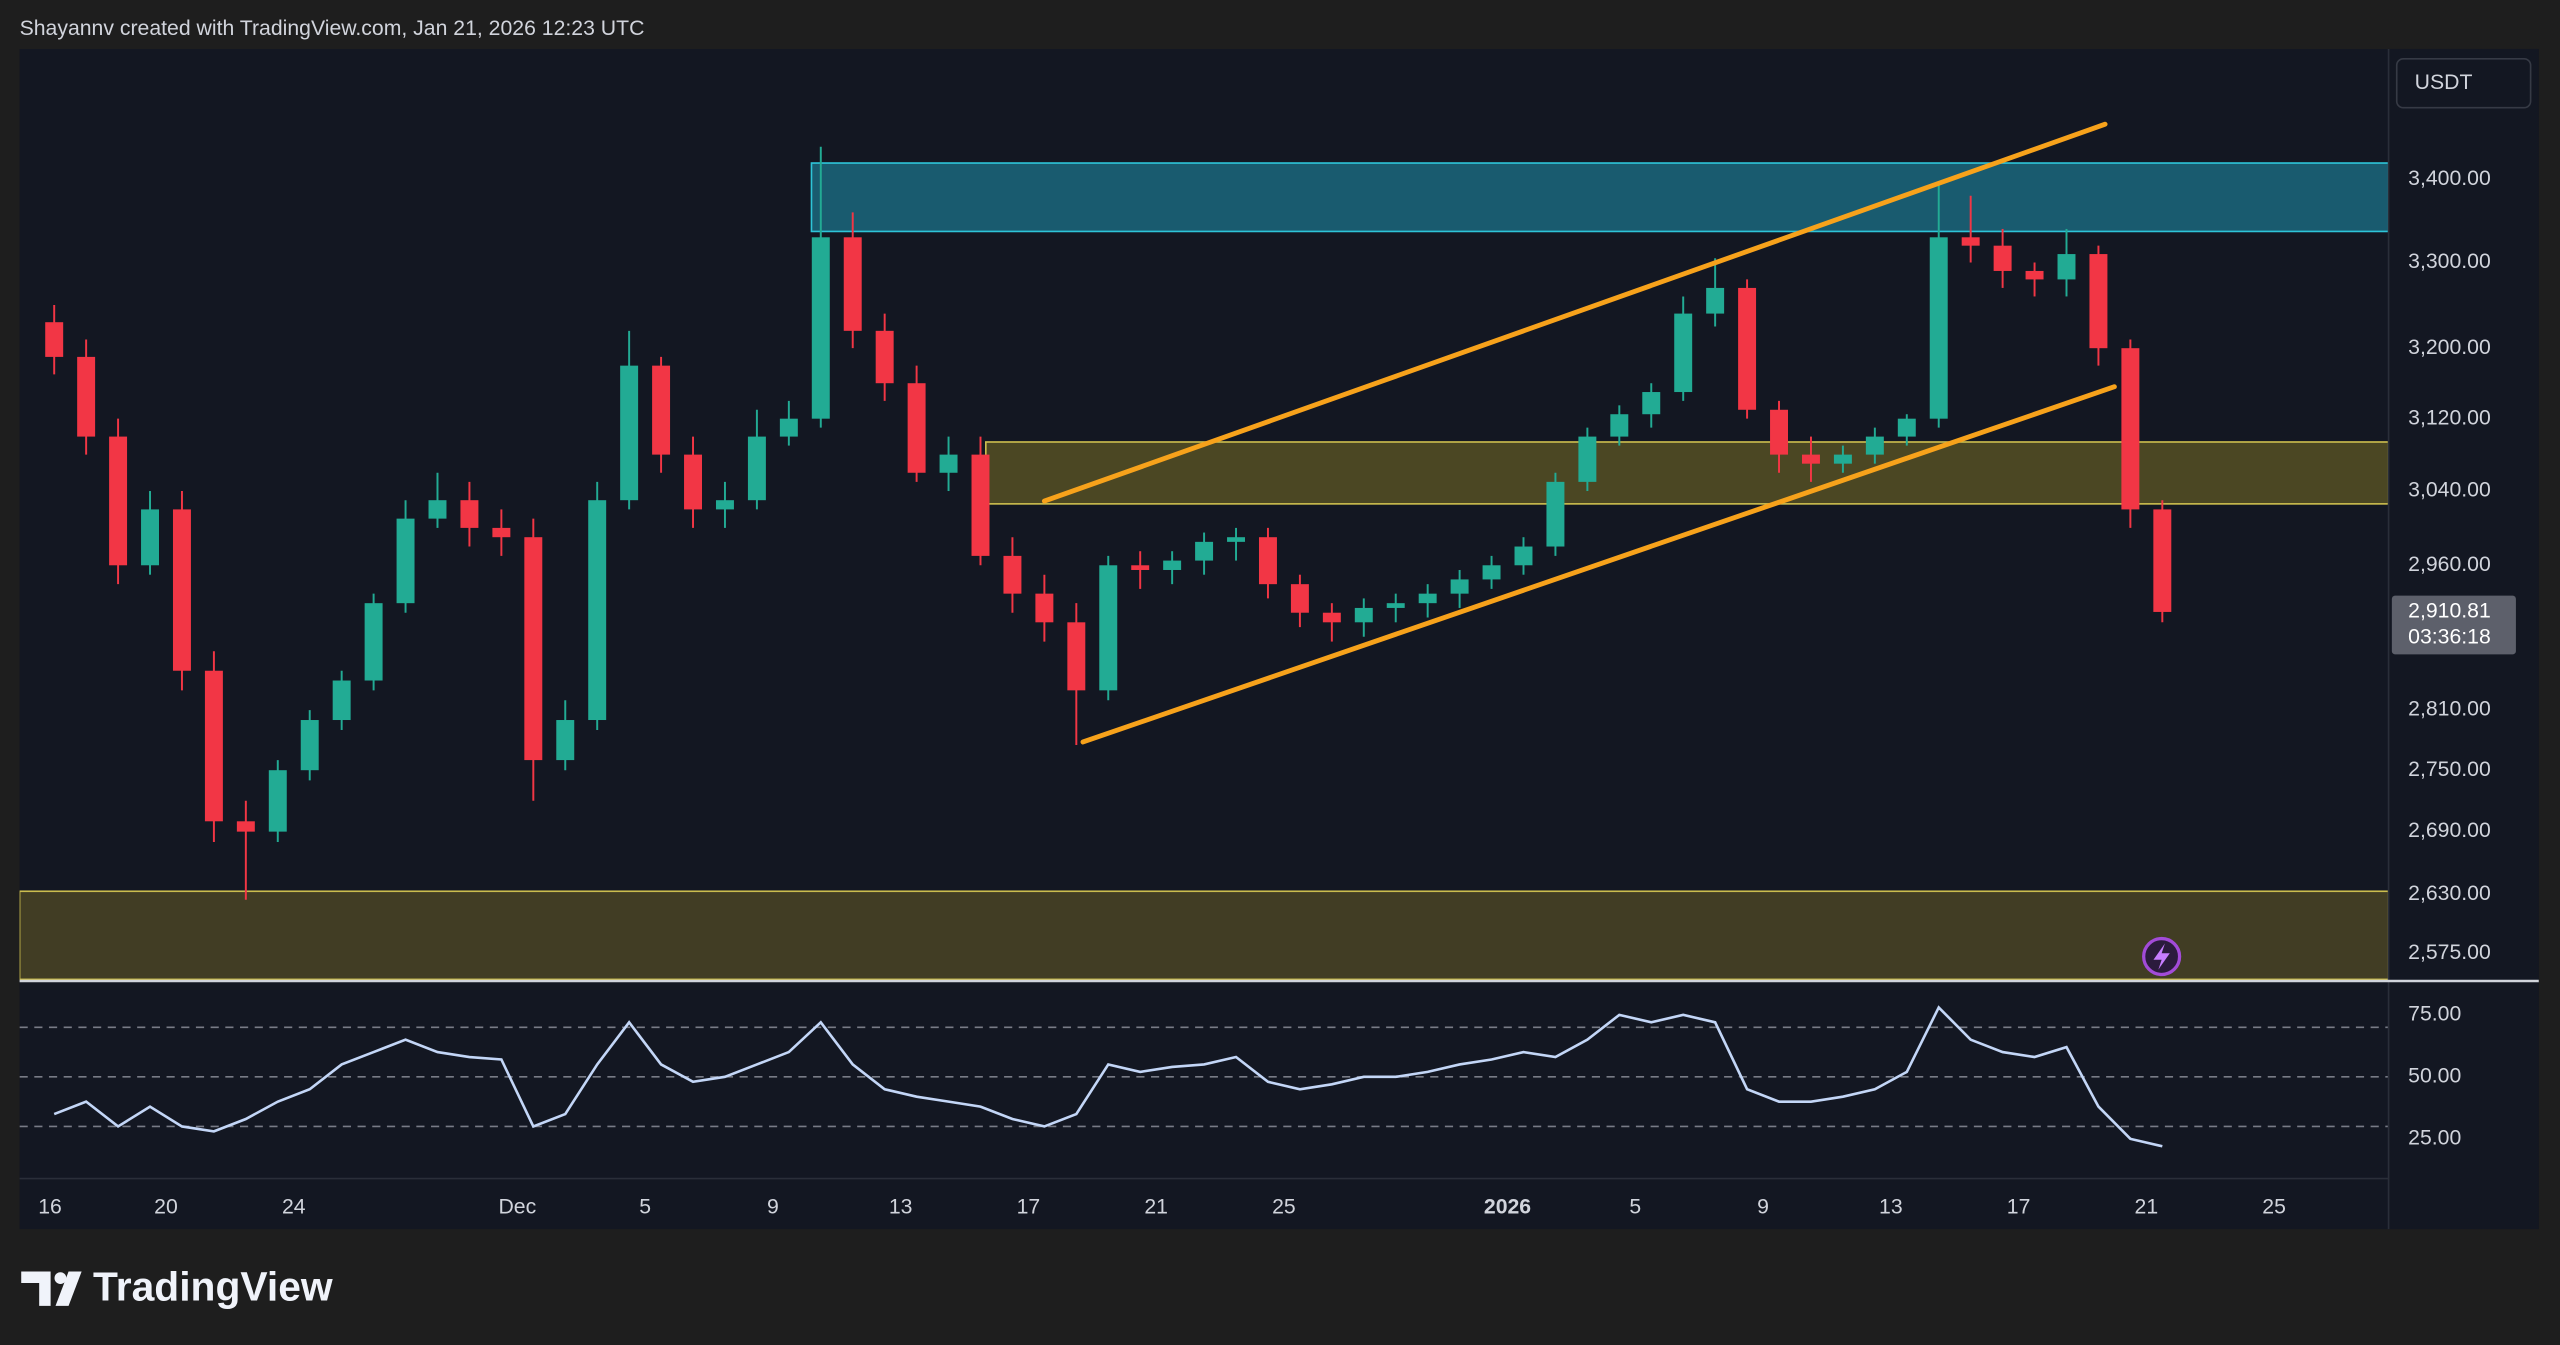  I want to click on logo-v, so click(68, 1288).